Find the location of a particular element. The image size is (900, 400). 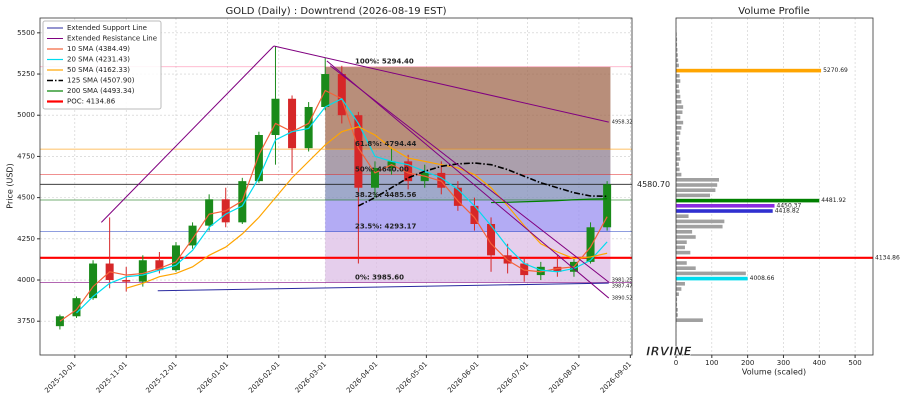

trend-end-label: 3981.25 is located at coordinates (622, 281).